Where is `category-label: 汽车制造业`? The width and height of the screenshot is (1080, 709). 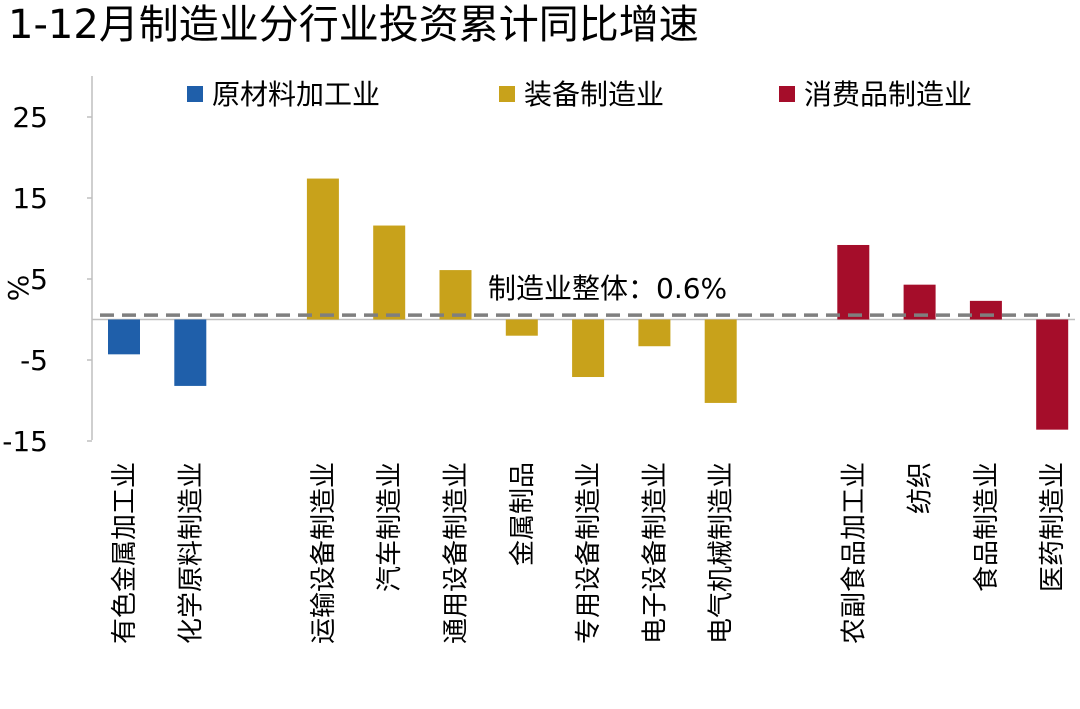
category-label: 汽车制造业 is located at coordinates (390, 527).